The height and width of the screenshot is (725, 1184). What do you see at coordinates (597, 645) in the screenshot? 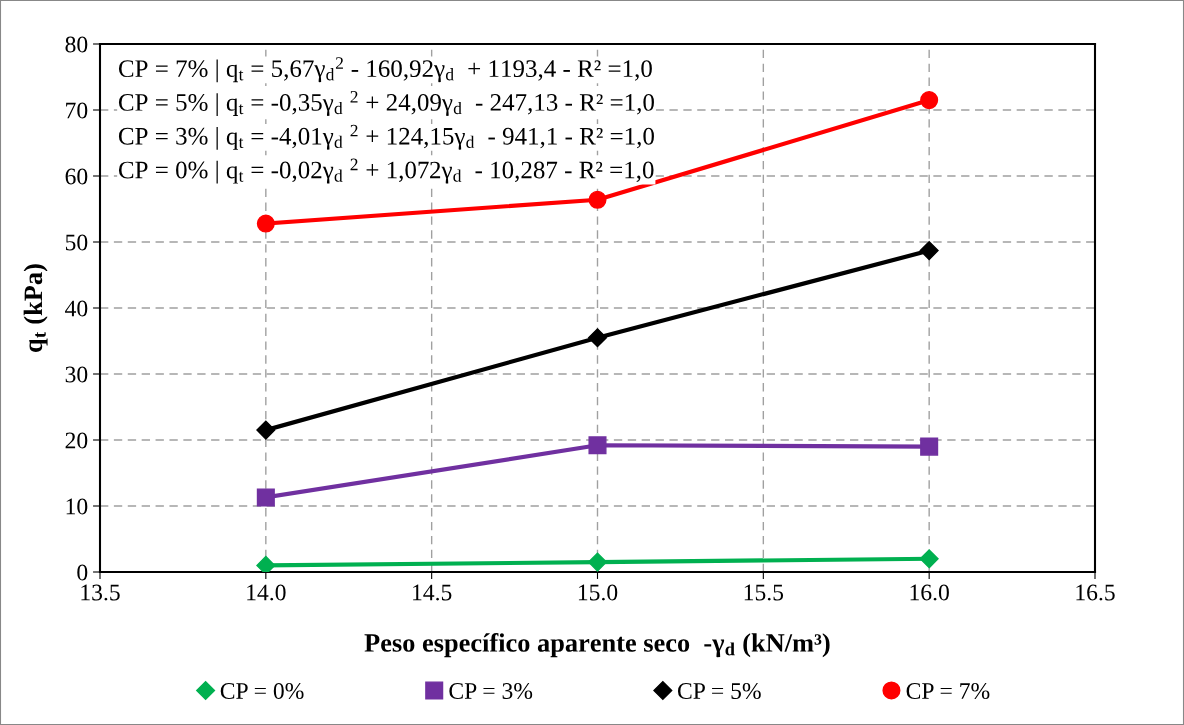
I see `x-axis-title: Peso específico aparente seco -γ$_{d}$ (kN/m³)` at bounding box center [597, 645].